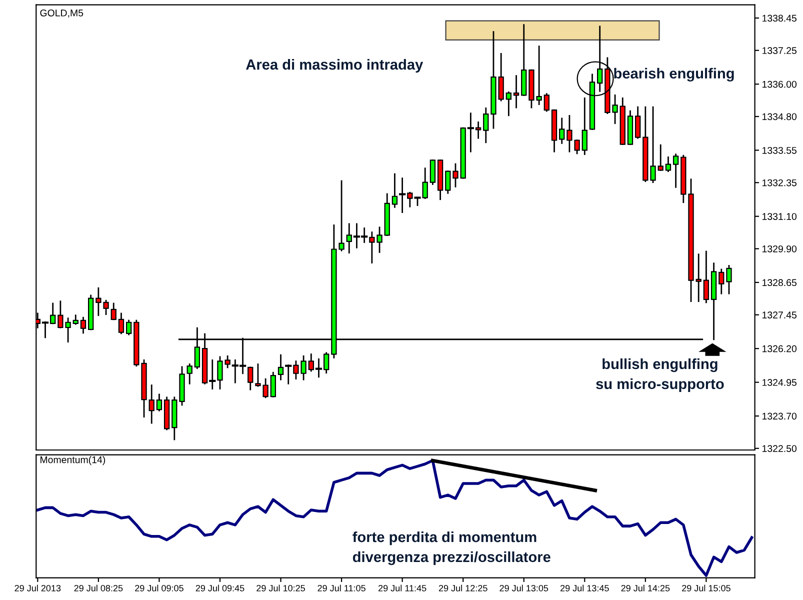 This screenshot has height=600, width=803. I want to click on x-tick-label: 29 Jul 10:25, so click(280, 588).